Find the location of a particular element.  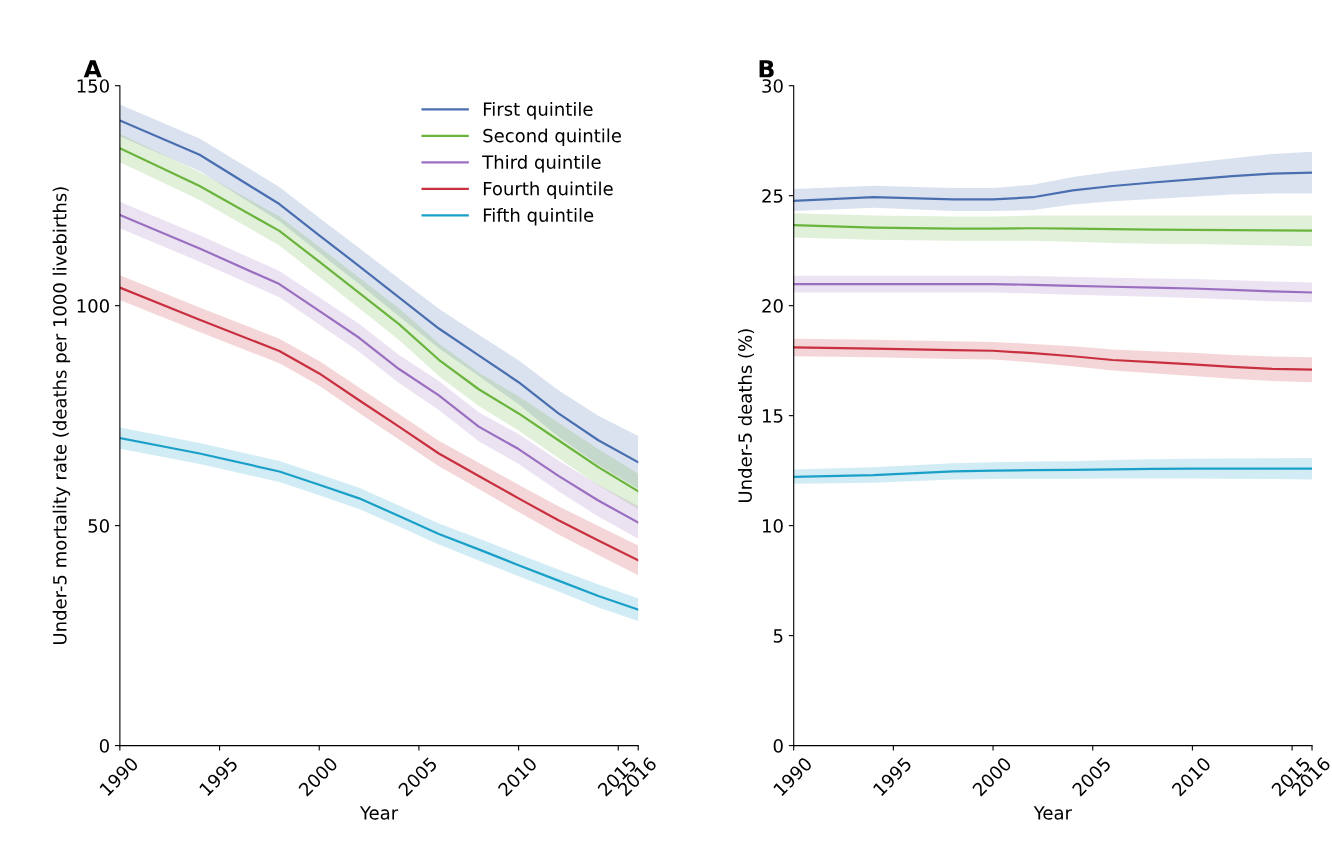

chart-title: A is located at coordinates (92, 69).